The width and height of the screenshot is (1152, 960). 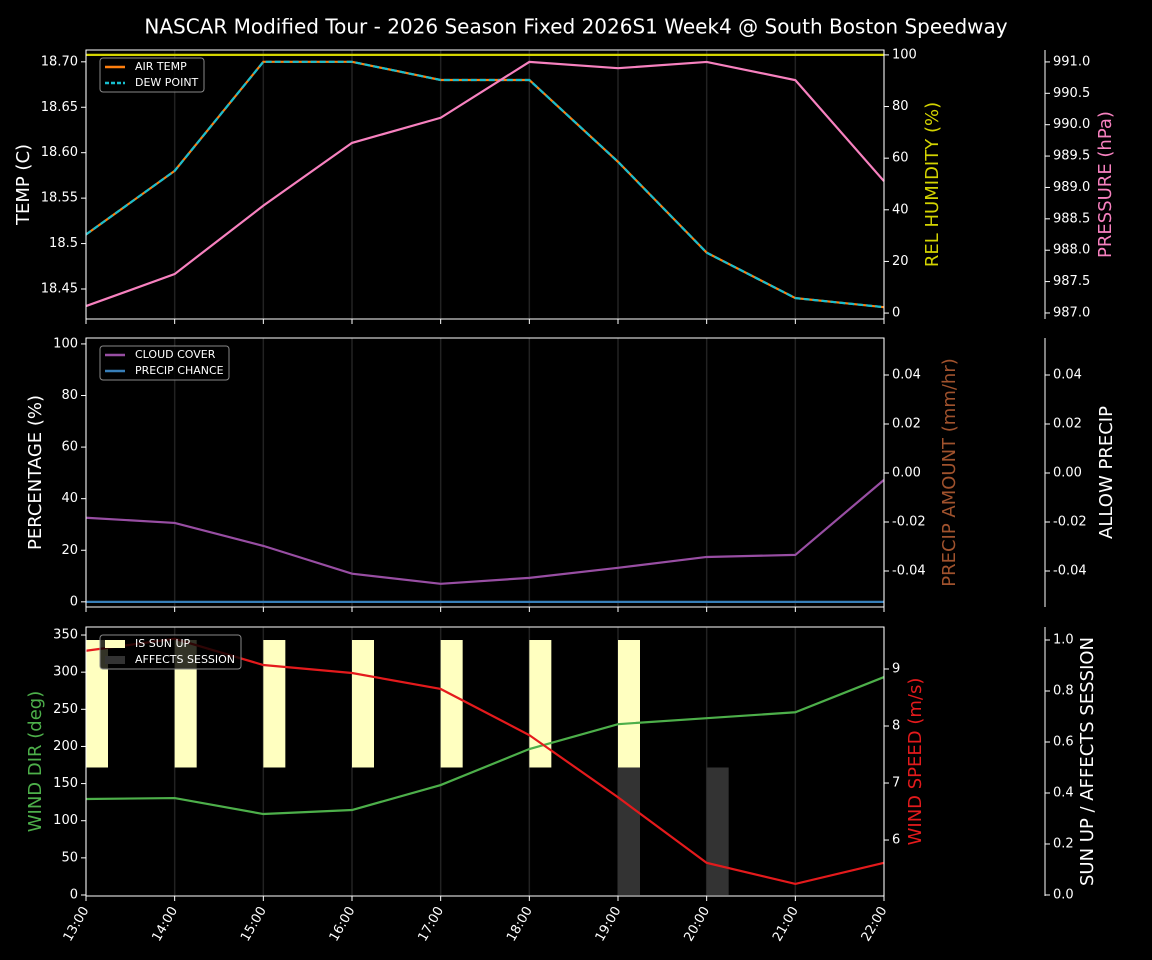 What do you see at coordinates (115, 660) in the screenshot?
I see `legend-swatch` at bounding box center [115, 660].